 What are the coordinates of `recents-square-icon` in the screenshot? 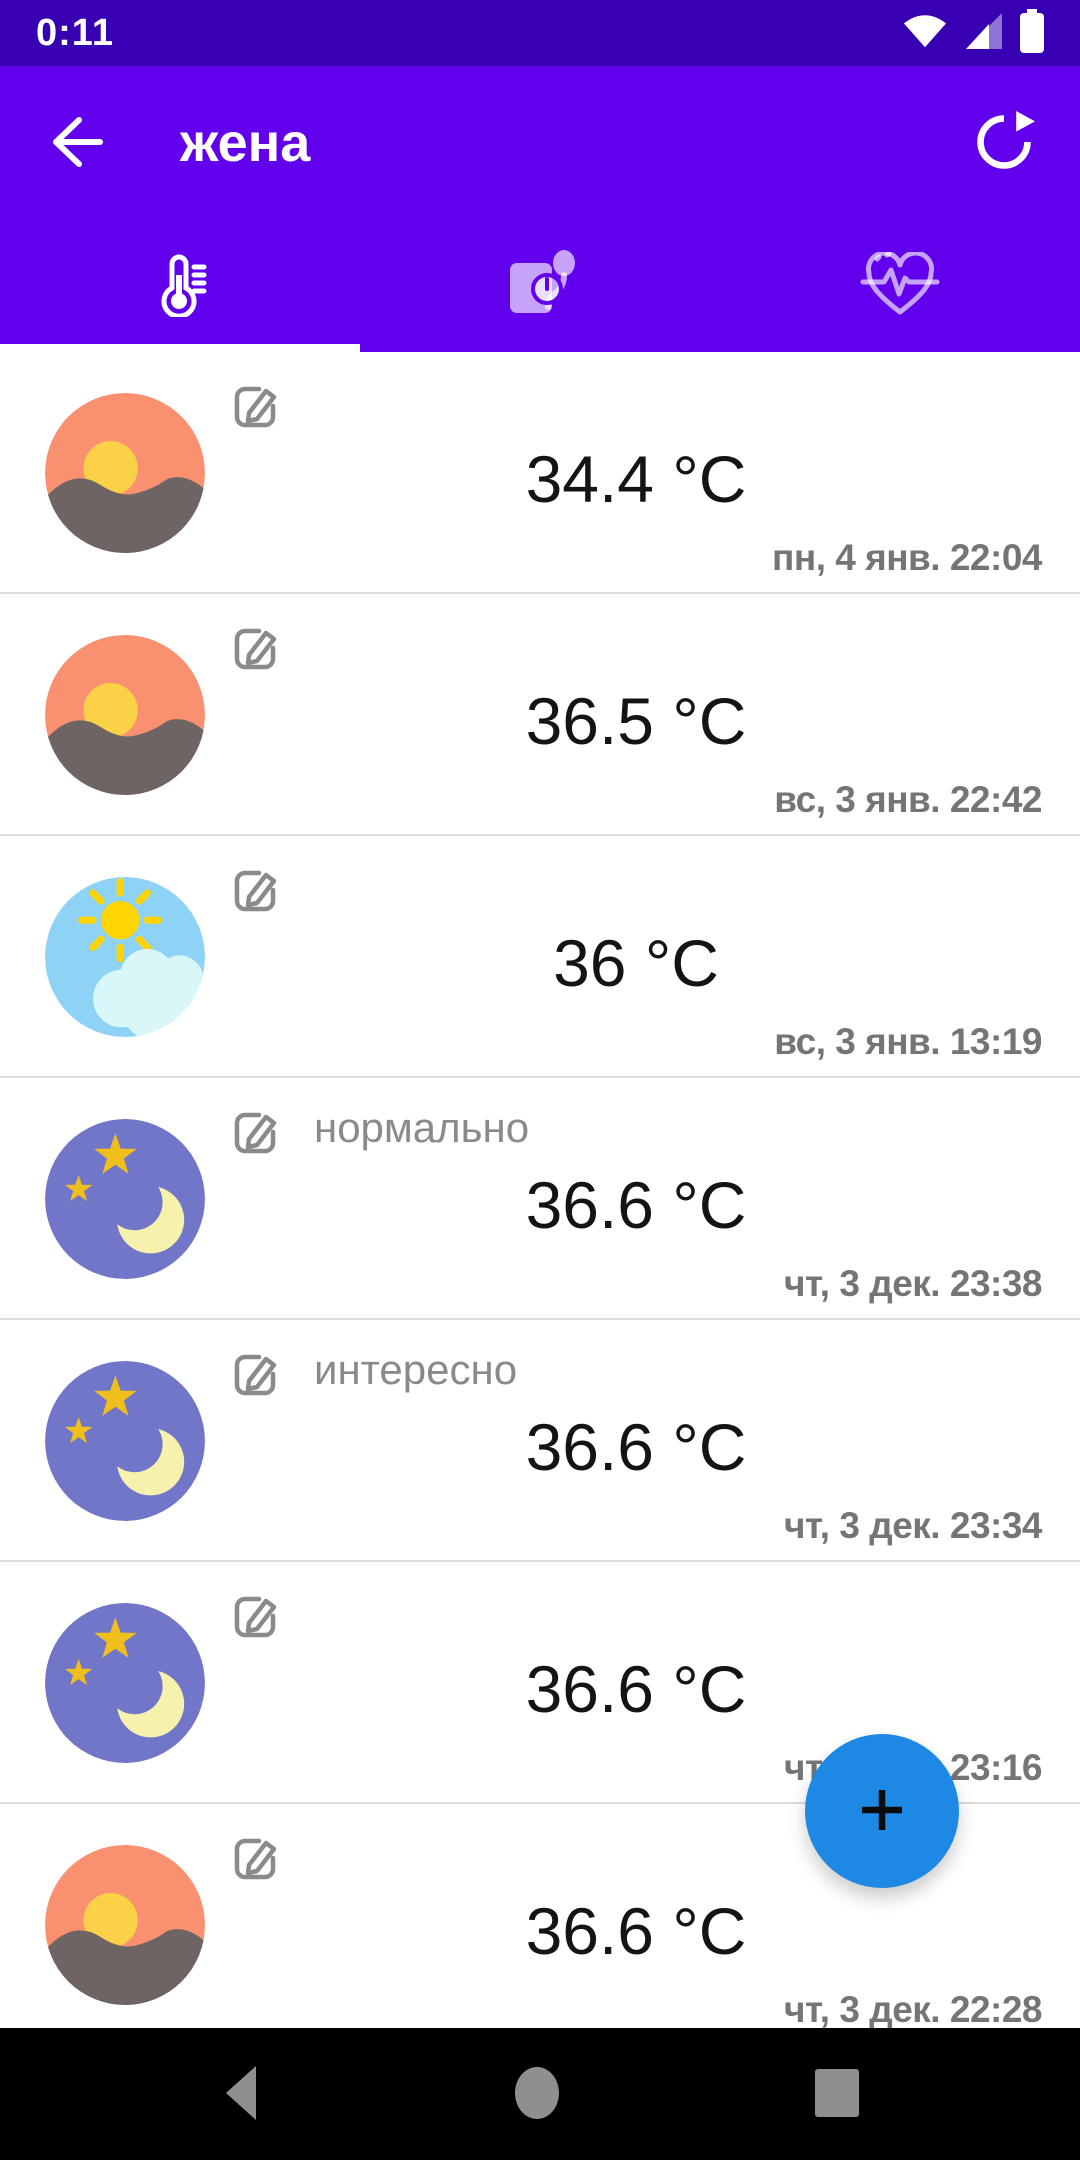 It's located at (837, 2094).